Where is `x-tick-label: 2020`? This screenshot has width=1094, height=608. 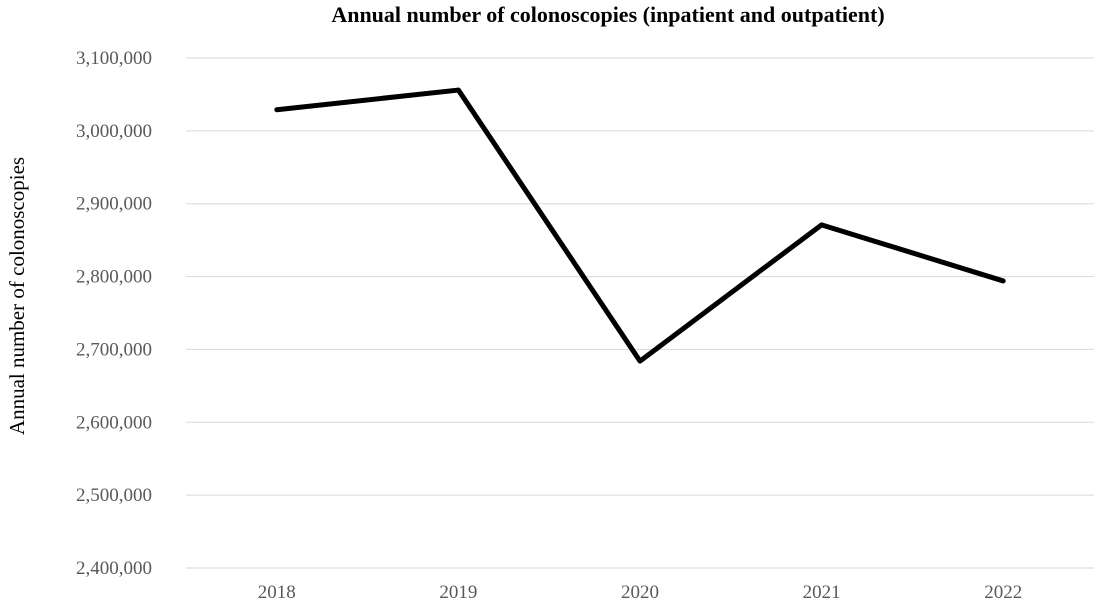
x-tick-label: 2020 is located at coordinates (640, 592).